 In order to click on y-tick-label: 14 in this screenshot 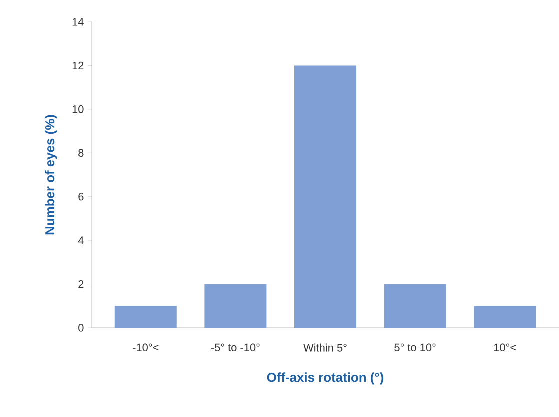, I will do `click(78, 22)`.